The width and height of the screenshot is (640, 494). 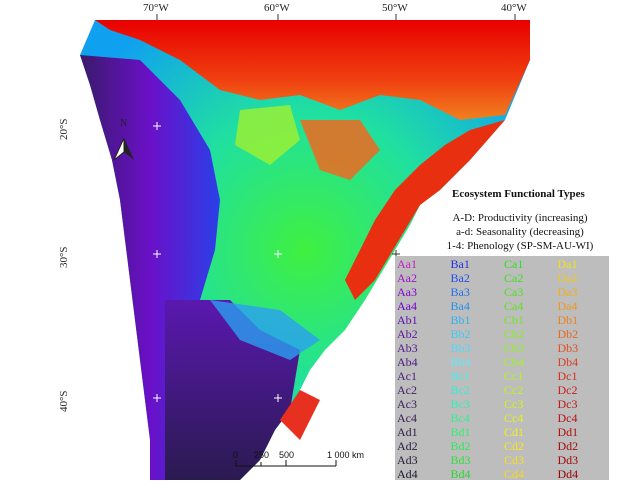 What do you see at coordinates (567, 306) in the screenshot?
I see `legend-code-da4: Da4` at bounding box center [567, 306].